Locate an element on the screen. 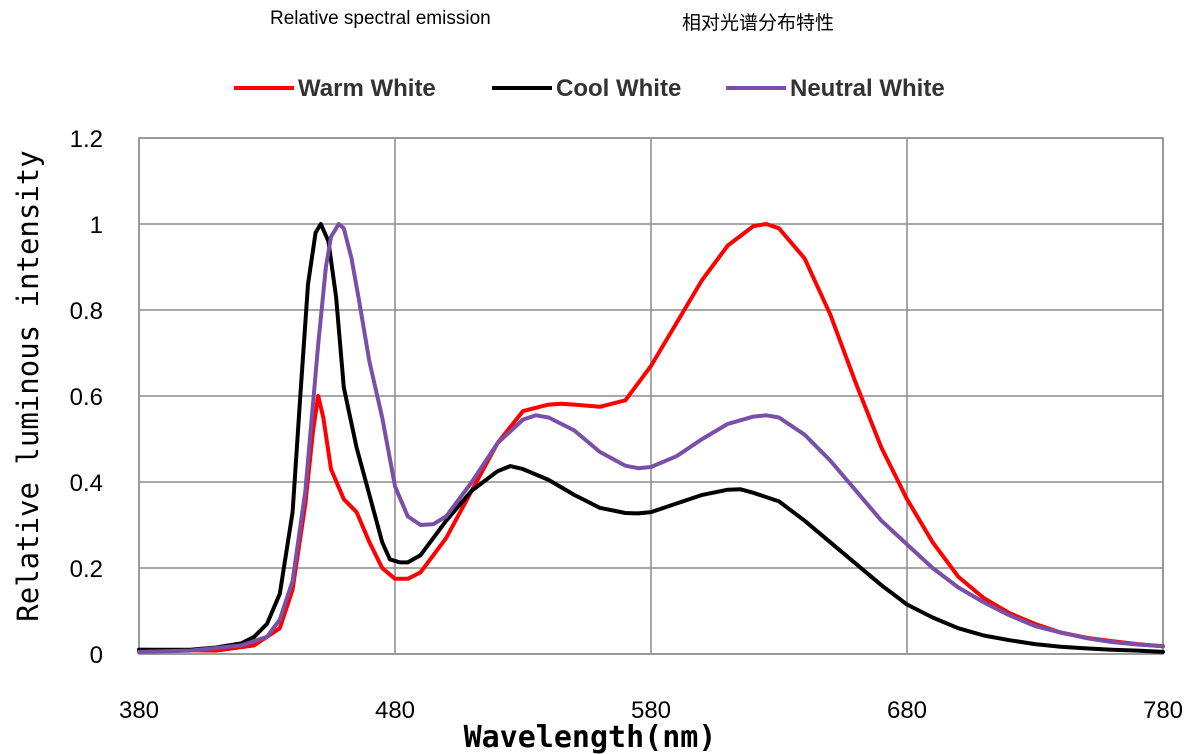 Image resolution: width=1199 pixels, height=754 pixels. y-tick-label-6: 1.2 is located at coordinates (86, 139).